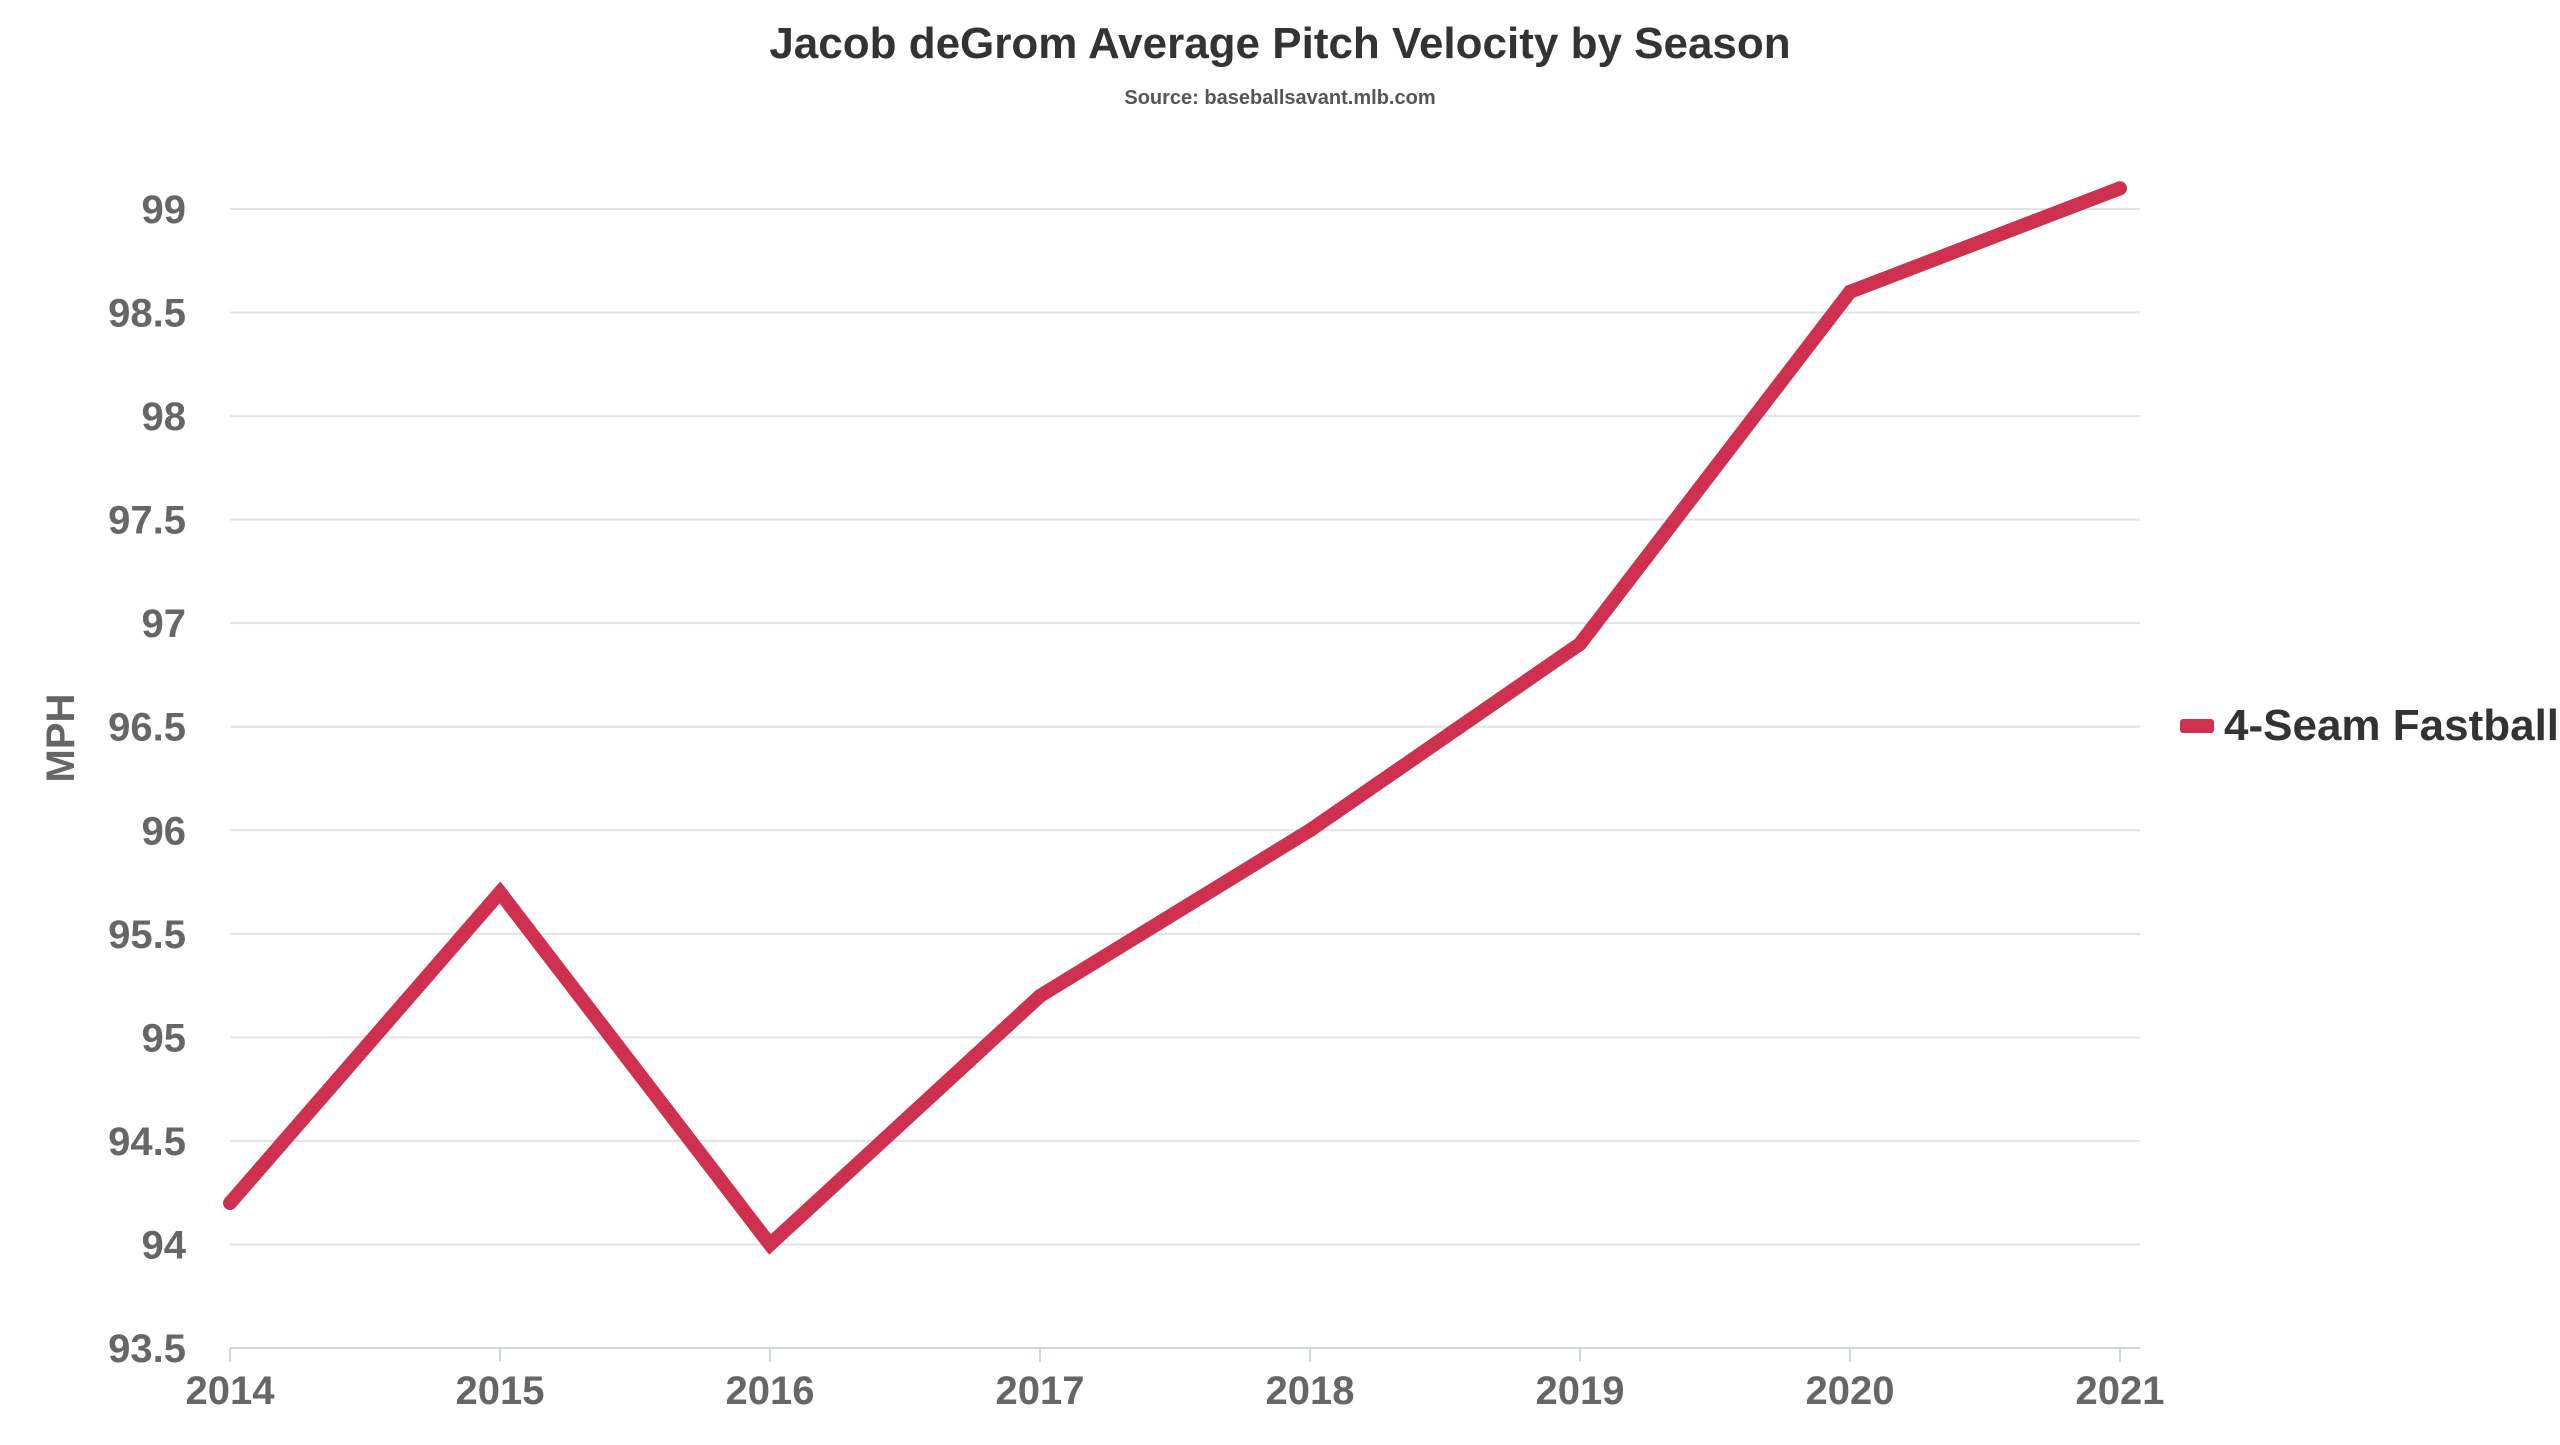  What do you see at coordinates (147, 935) in the screenshot?
I see `y-tick-label: 95.5` at bounding box center [147, 935].